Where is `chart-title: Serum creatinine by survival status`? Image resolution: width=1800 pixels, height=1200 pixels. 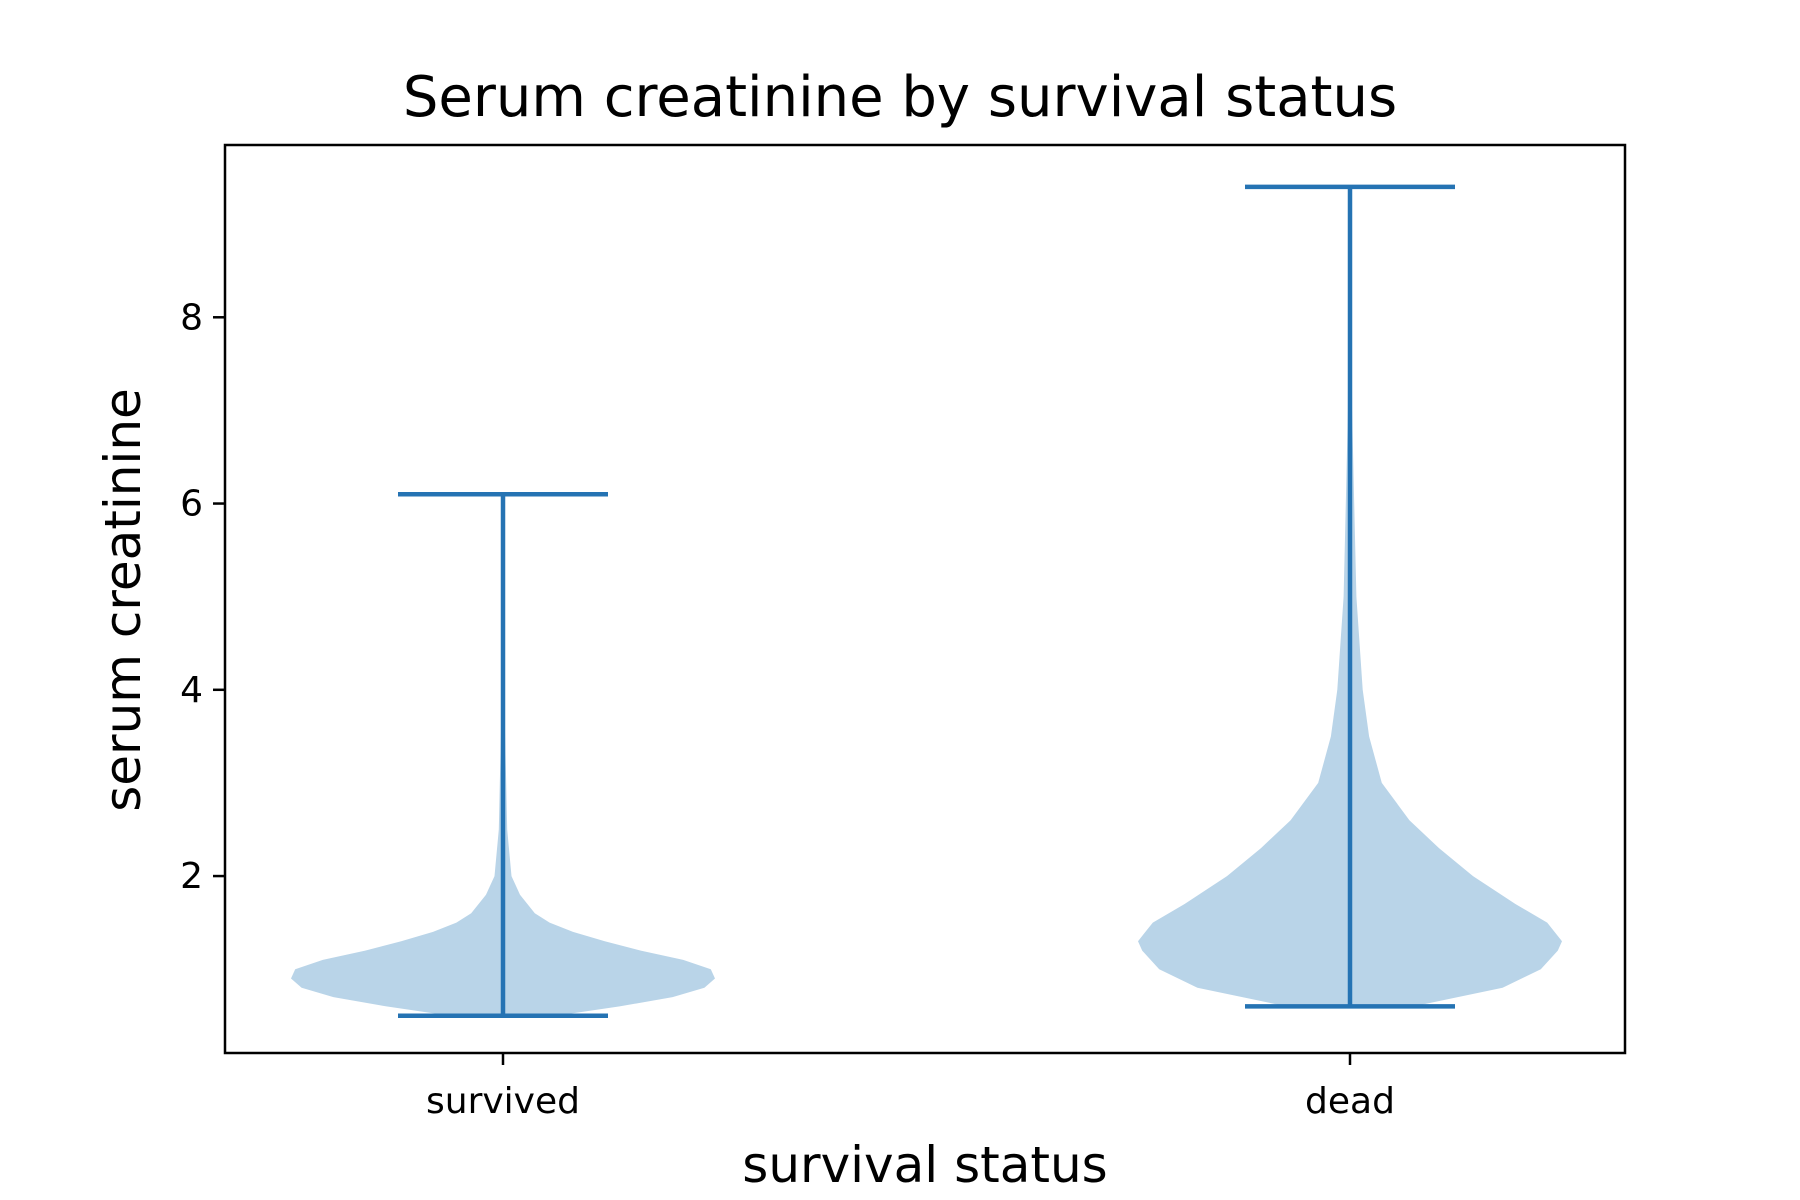 chart-title: Serum creatinine by survival status is located at coordinates (900, 97).